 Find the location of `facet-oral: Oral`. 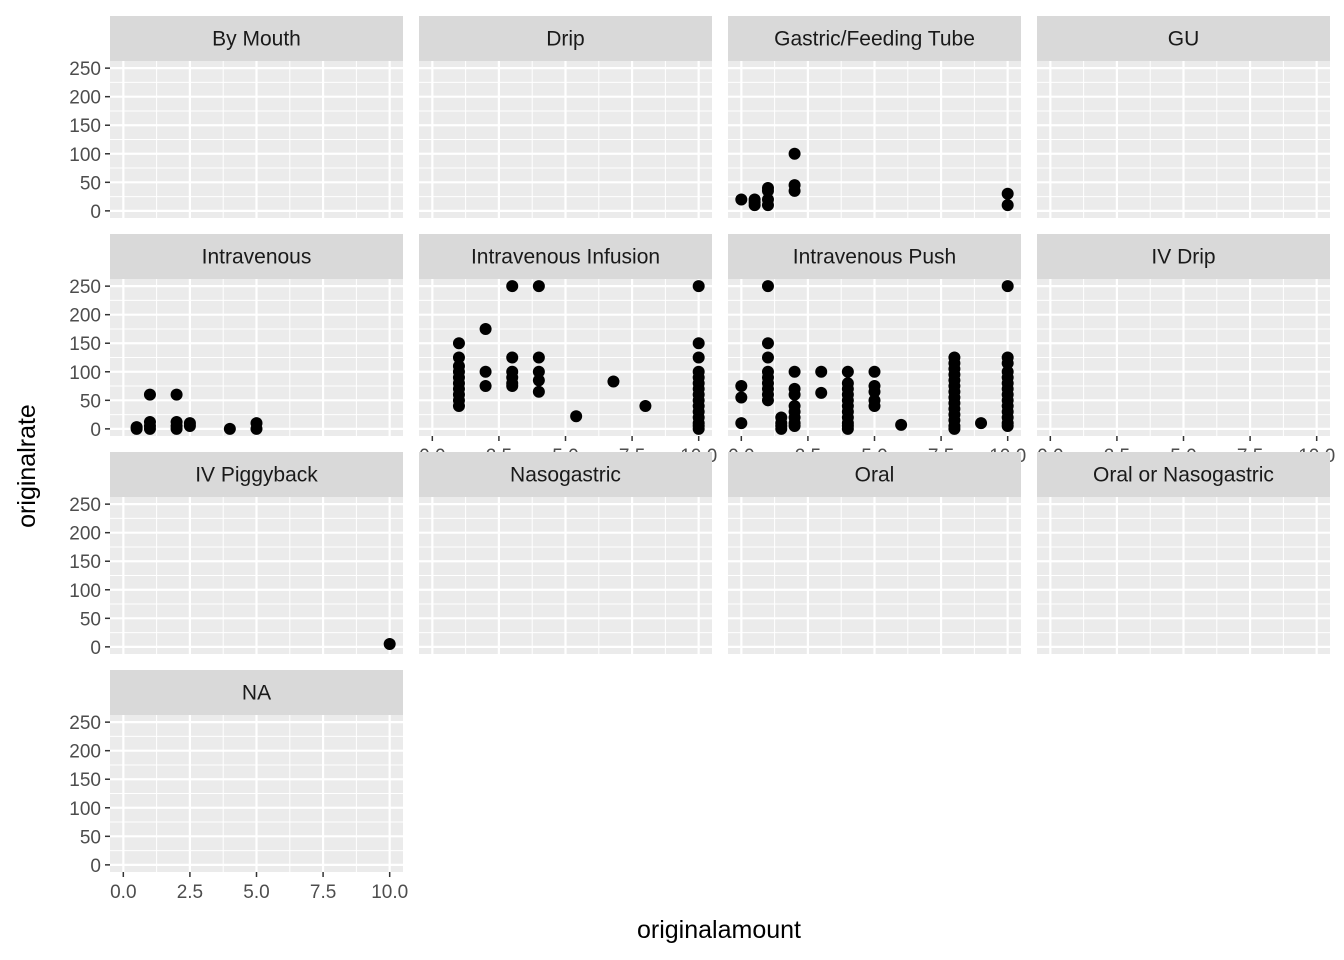

facet-oral: Oral is located at coordinates (874, 553).